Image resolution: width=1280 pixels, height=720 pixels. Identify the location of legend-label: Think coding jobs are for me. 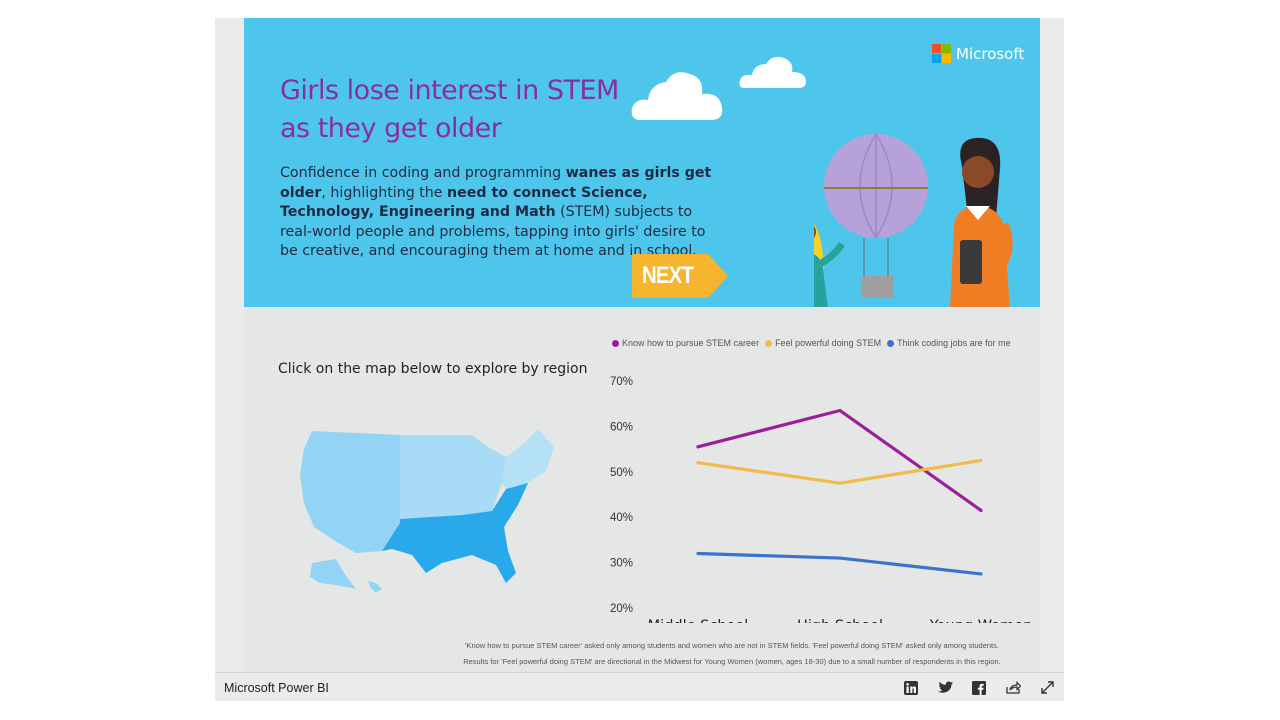
(954, 343).